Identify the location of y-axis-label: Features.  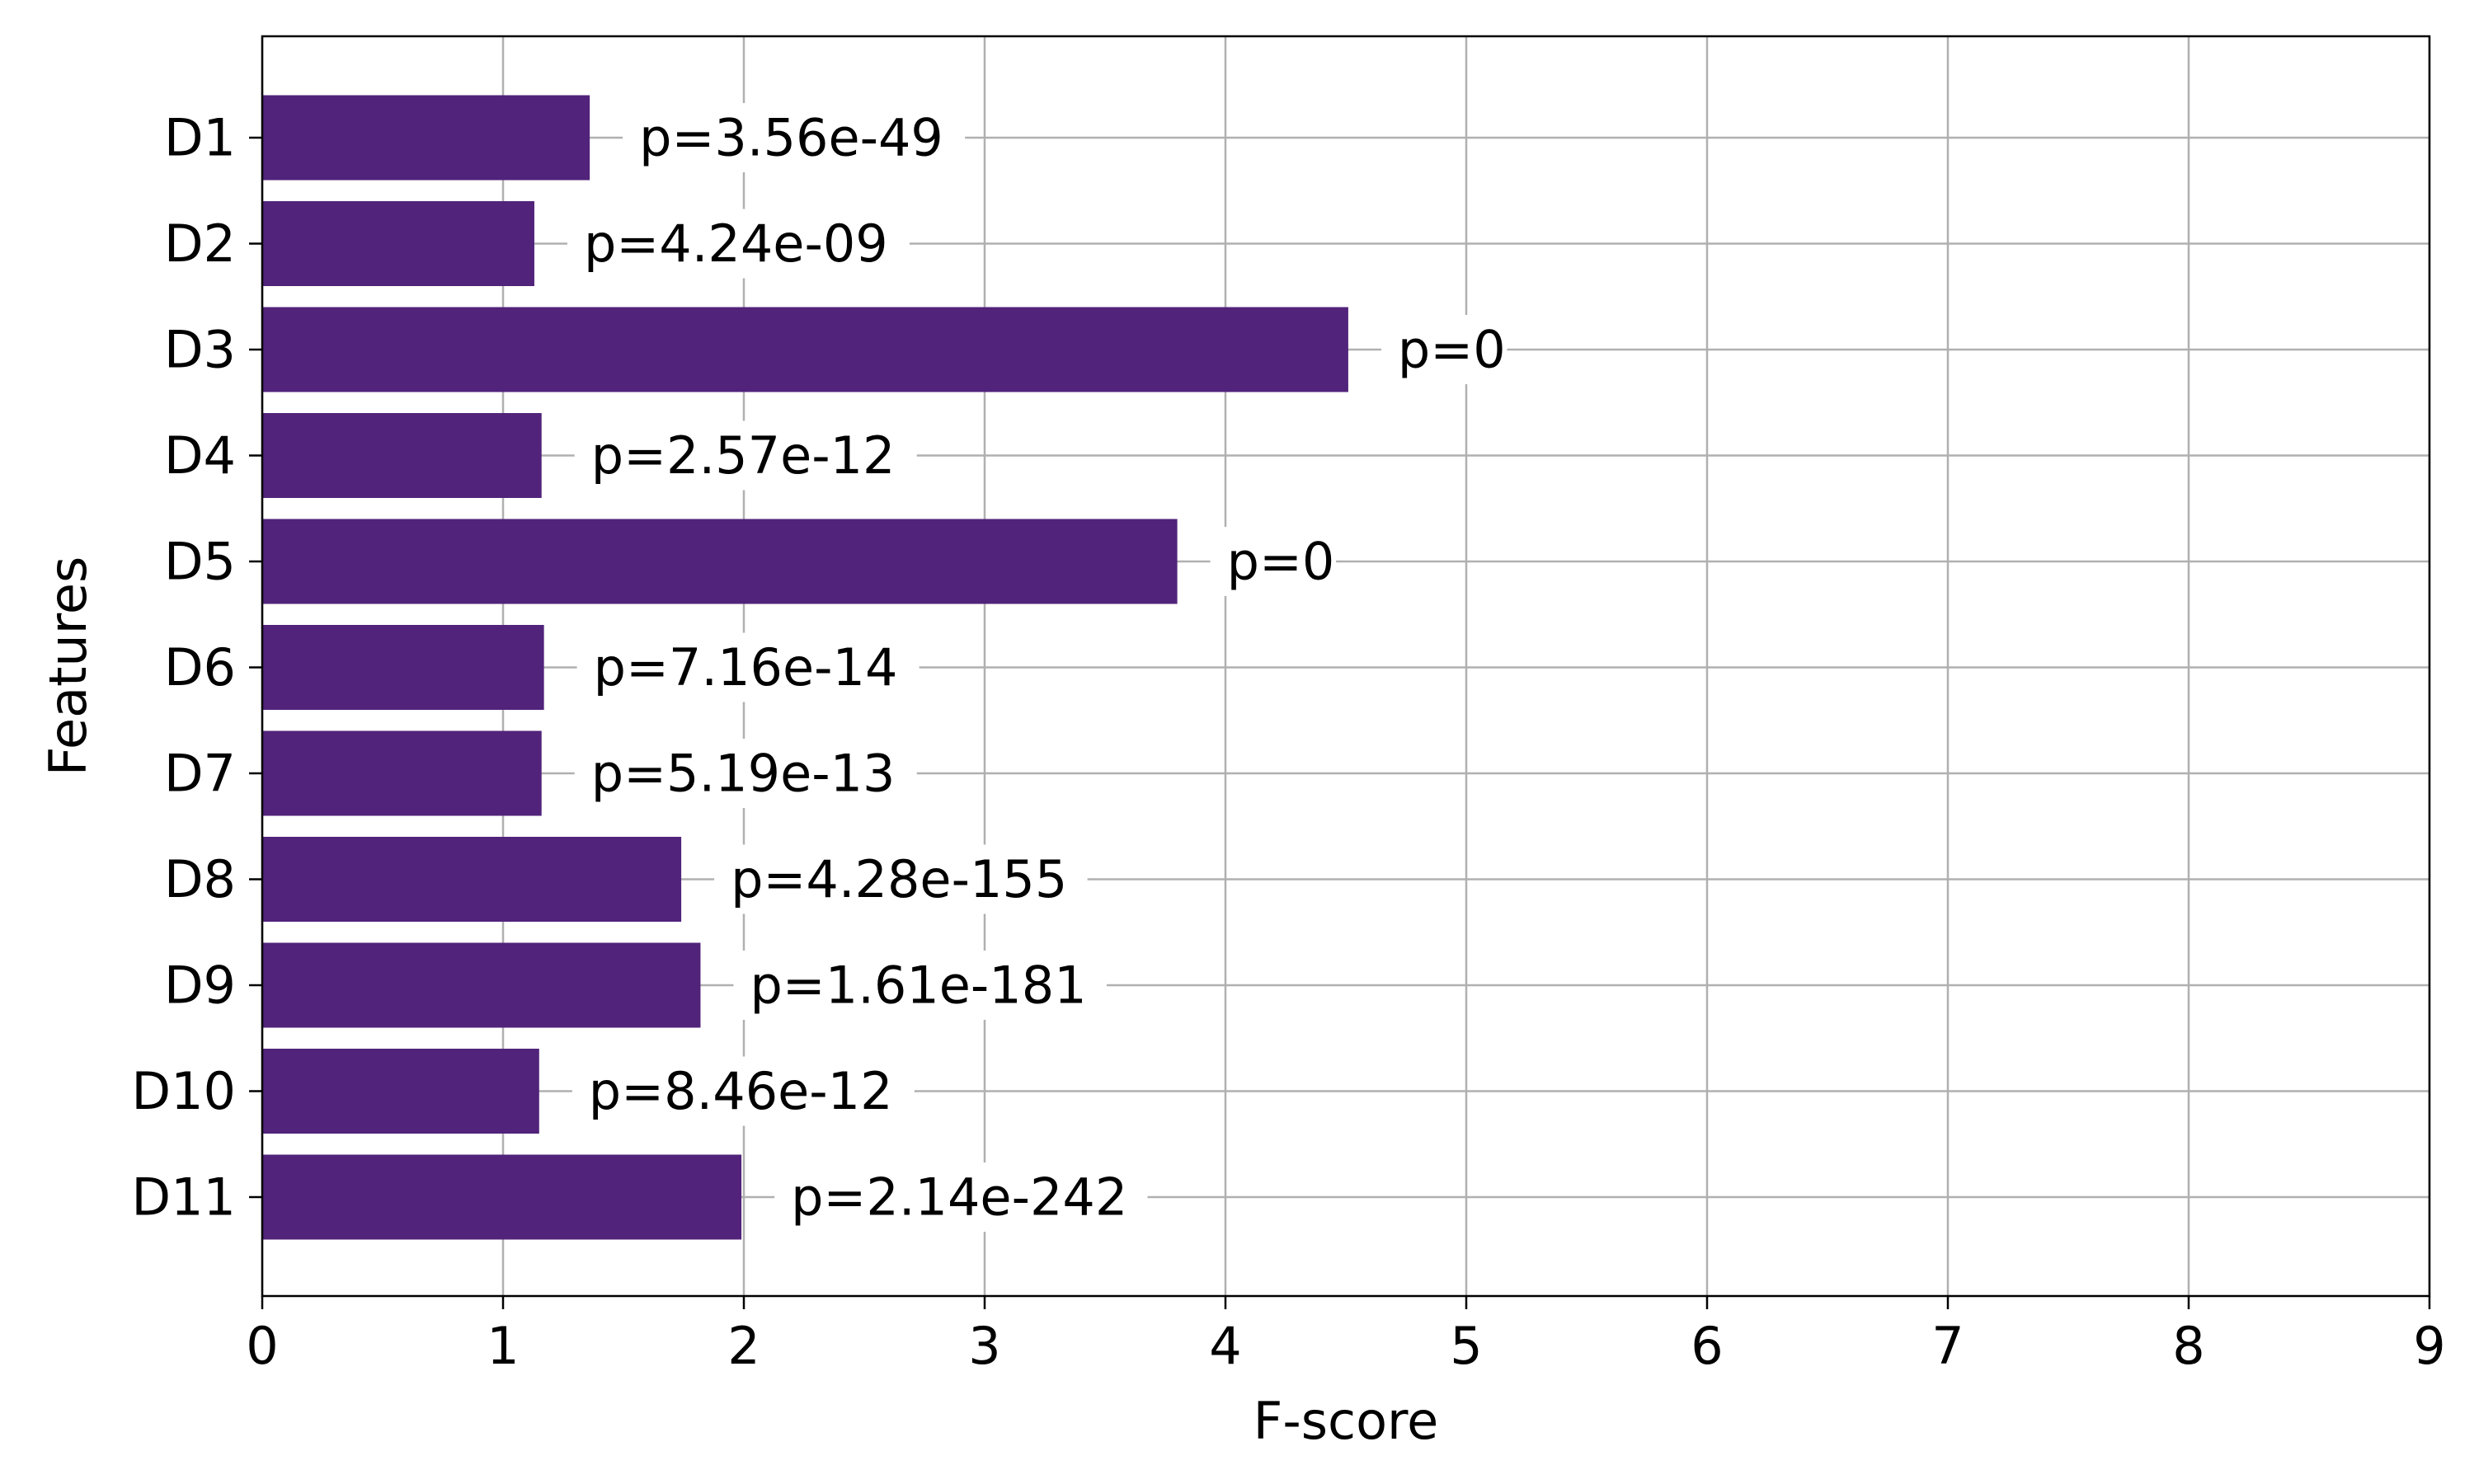
(68, 666).